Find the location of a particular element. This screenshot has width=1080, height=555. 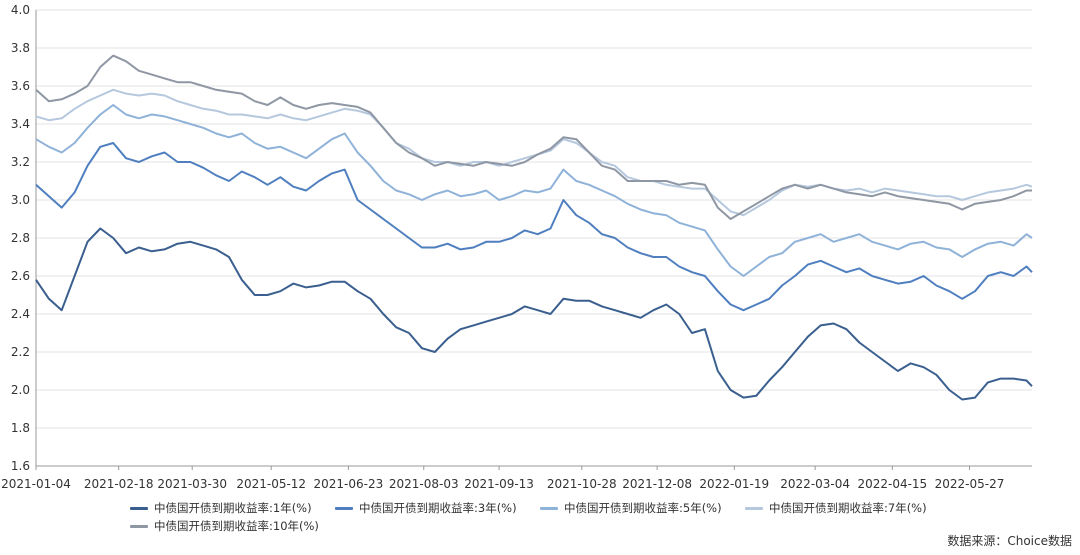

x-tick-label: 2021-10-28 is located at coordinates (582, 484).